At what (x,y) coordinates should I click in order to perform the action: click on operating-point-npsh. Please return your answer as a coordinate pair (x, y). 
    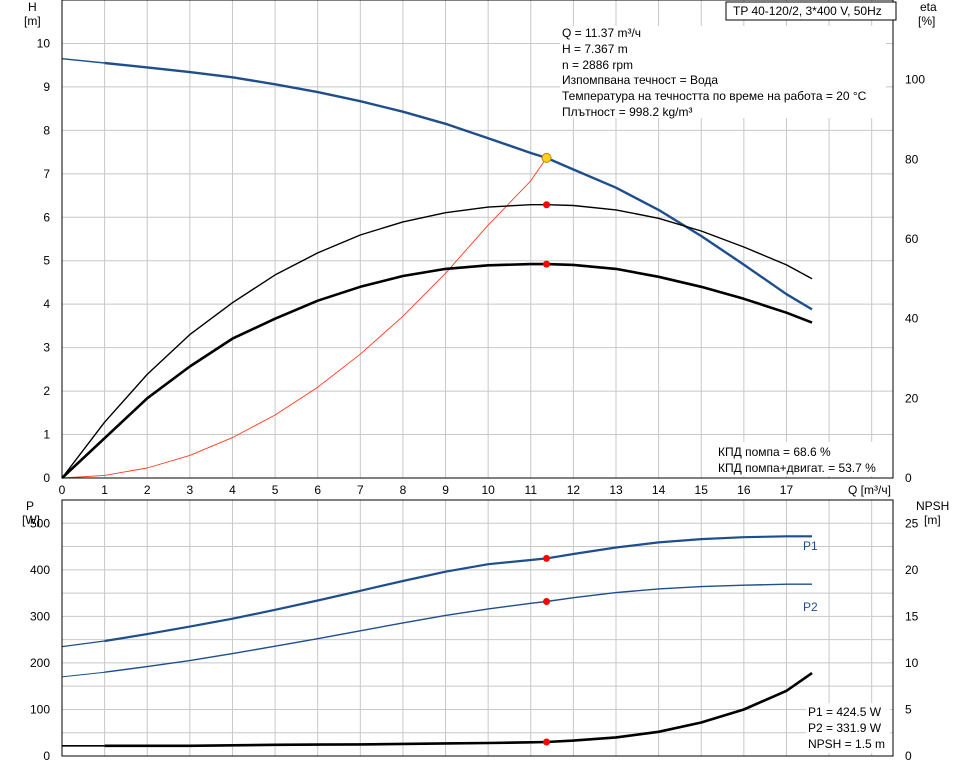
    Looking at the image, I should click on (547, 742).